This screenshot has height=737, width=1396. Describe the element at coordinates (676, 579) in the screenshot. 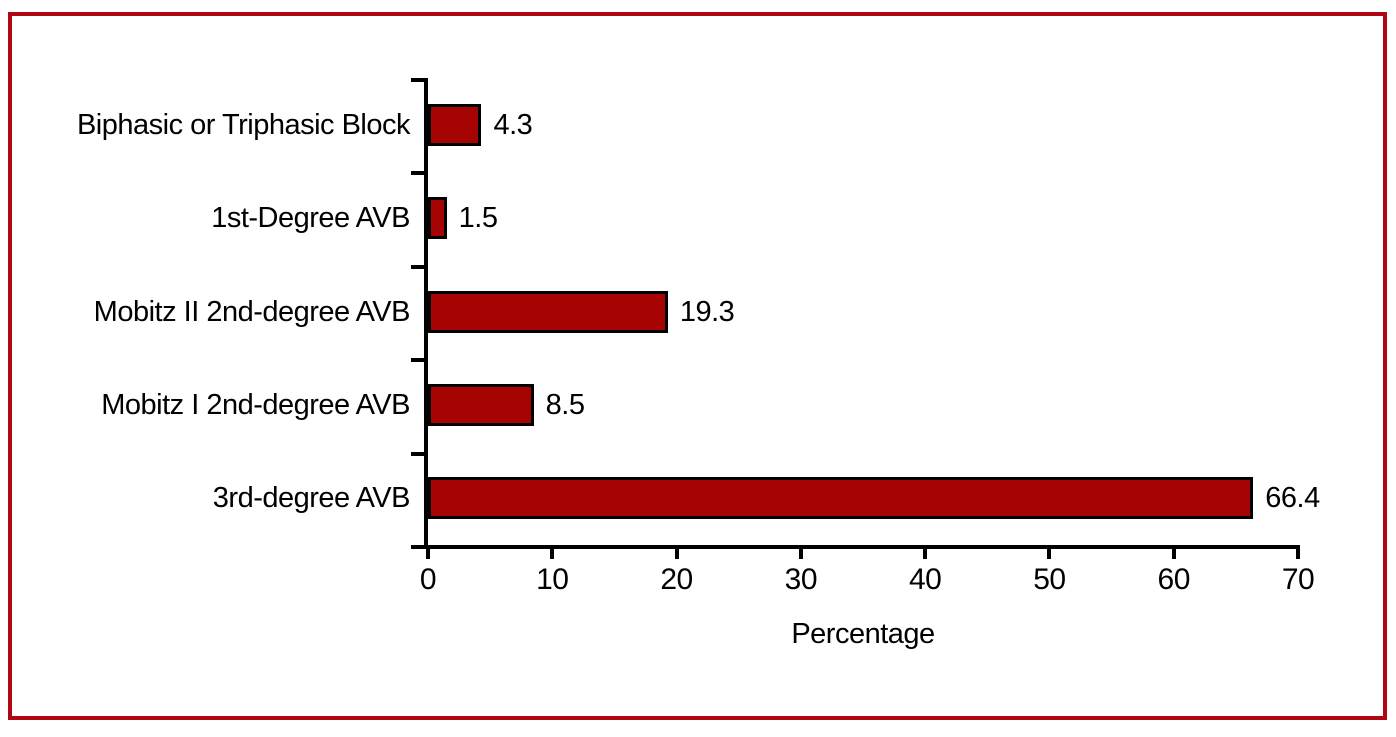

I see `x-axis-tick-label: 20` at that location.